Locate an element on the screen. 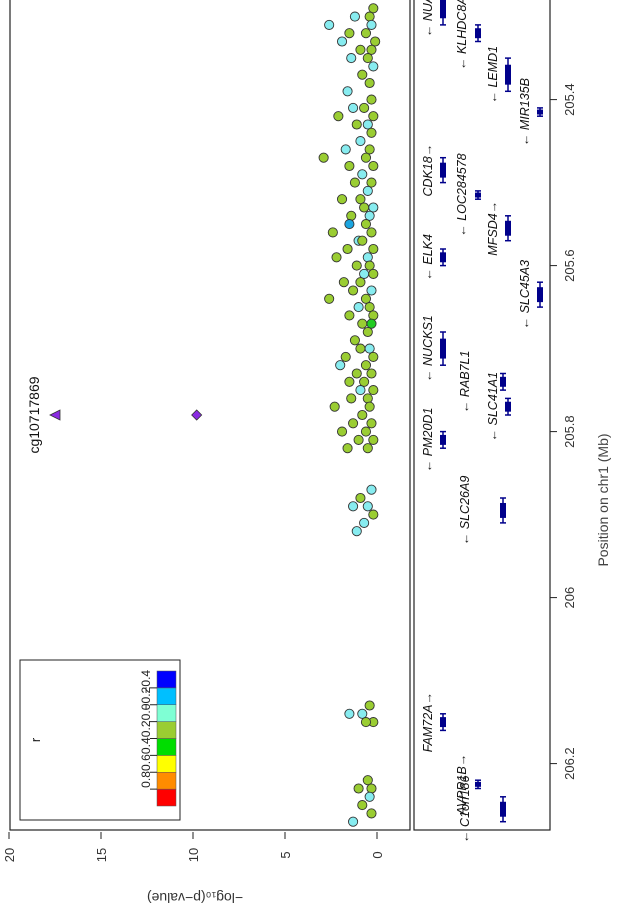  gene-mfsd4: MFSD4→ is located at coordinates (498, 228).